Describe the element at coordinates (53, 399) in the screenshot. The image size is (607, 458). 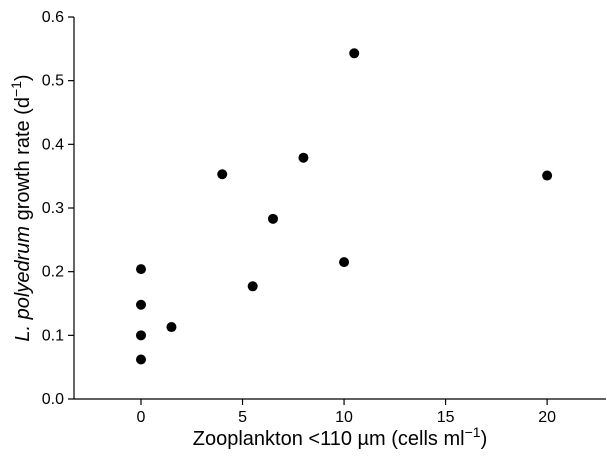
I see `y-tick-label: 0.0` at that location.